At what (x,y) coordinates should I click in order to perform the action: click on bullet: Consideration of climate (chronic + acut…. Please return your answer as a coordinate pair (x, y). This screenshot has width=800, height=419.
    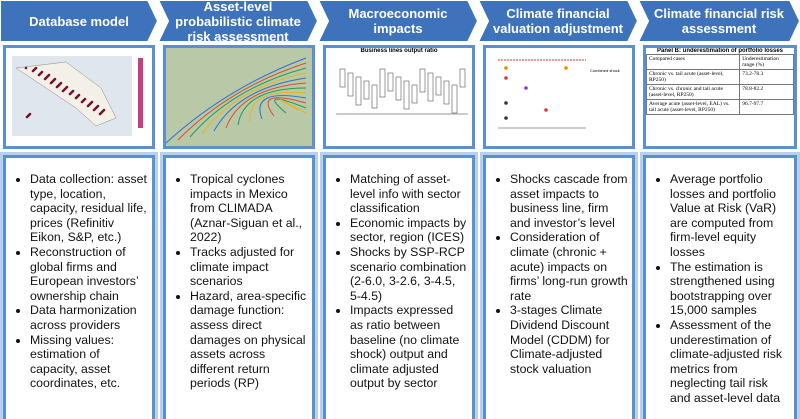
    Looking at the image, I should click on (569, 266).